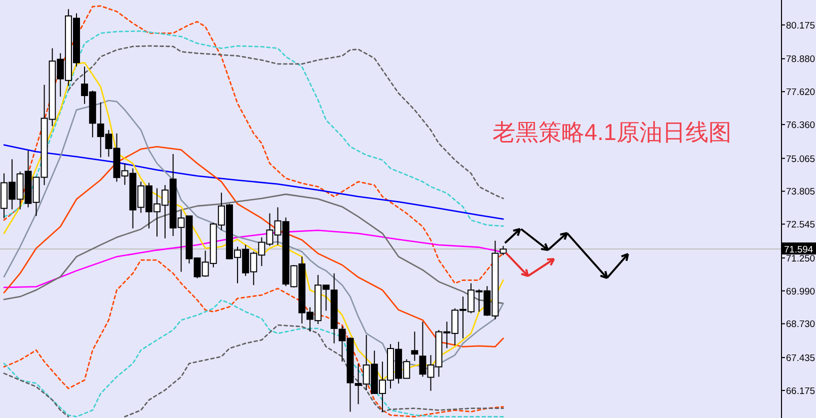 The width and height of the screenshot is (816, 418). What do you see at coordinates (612, 132) in the screenshot?
I see `text: 老黑策略4.1原油日线图` at bounding box center [612, 132].